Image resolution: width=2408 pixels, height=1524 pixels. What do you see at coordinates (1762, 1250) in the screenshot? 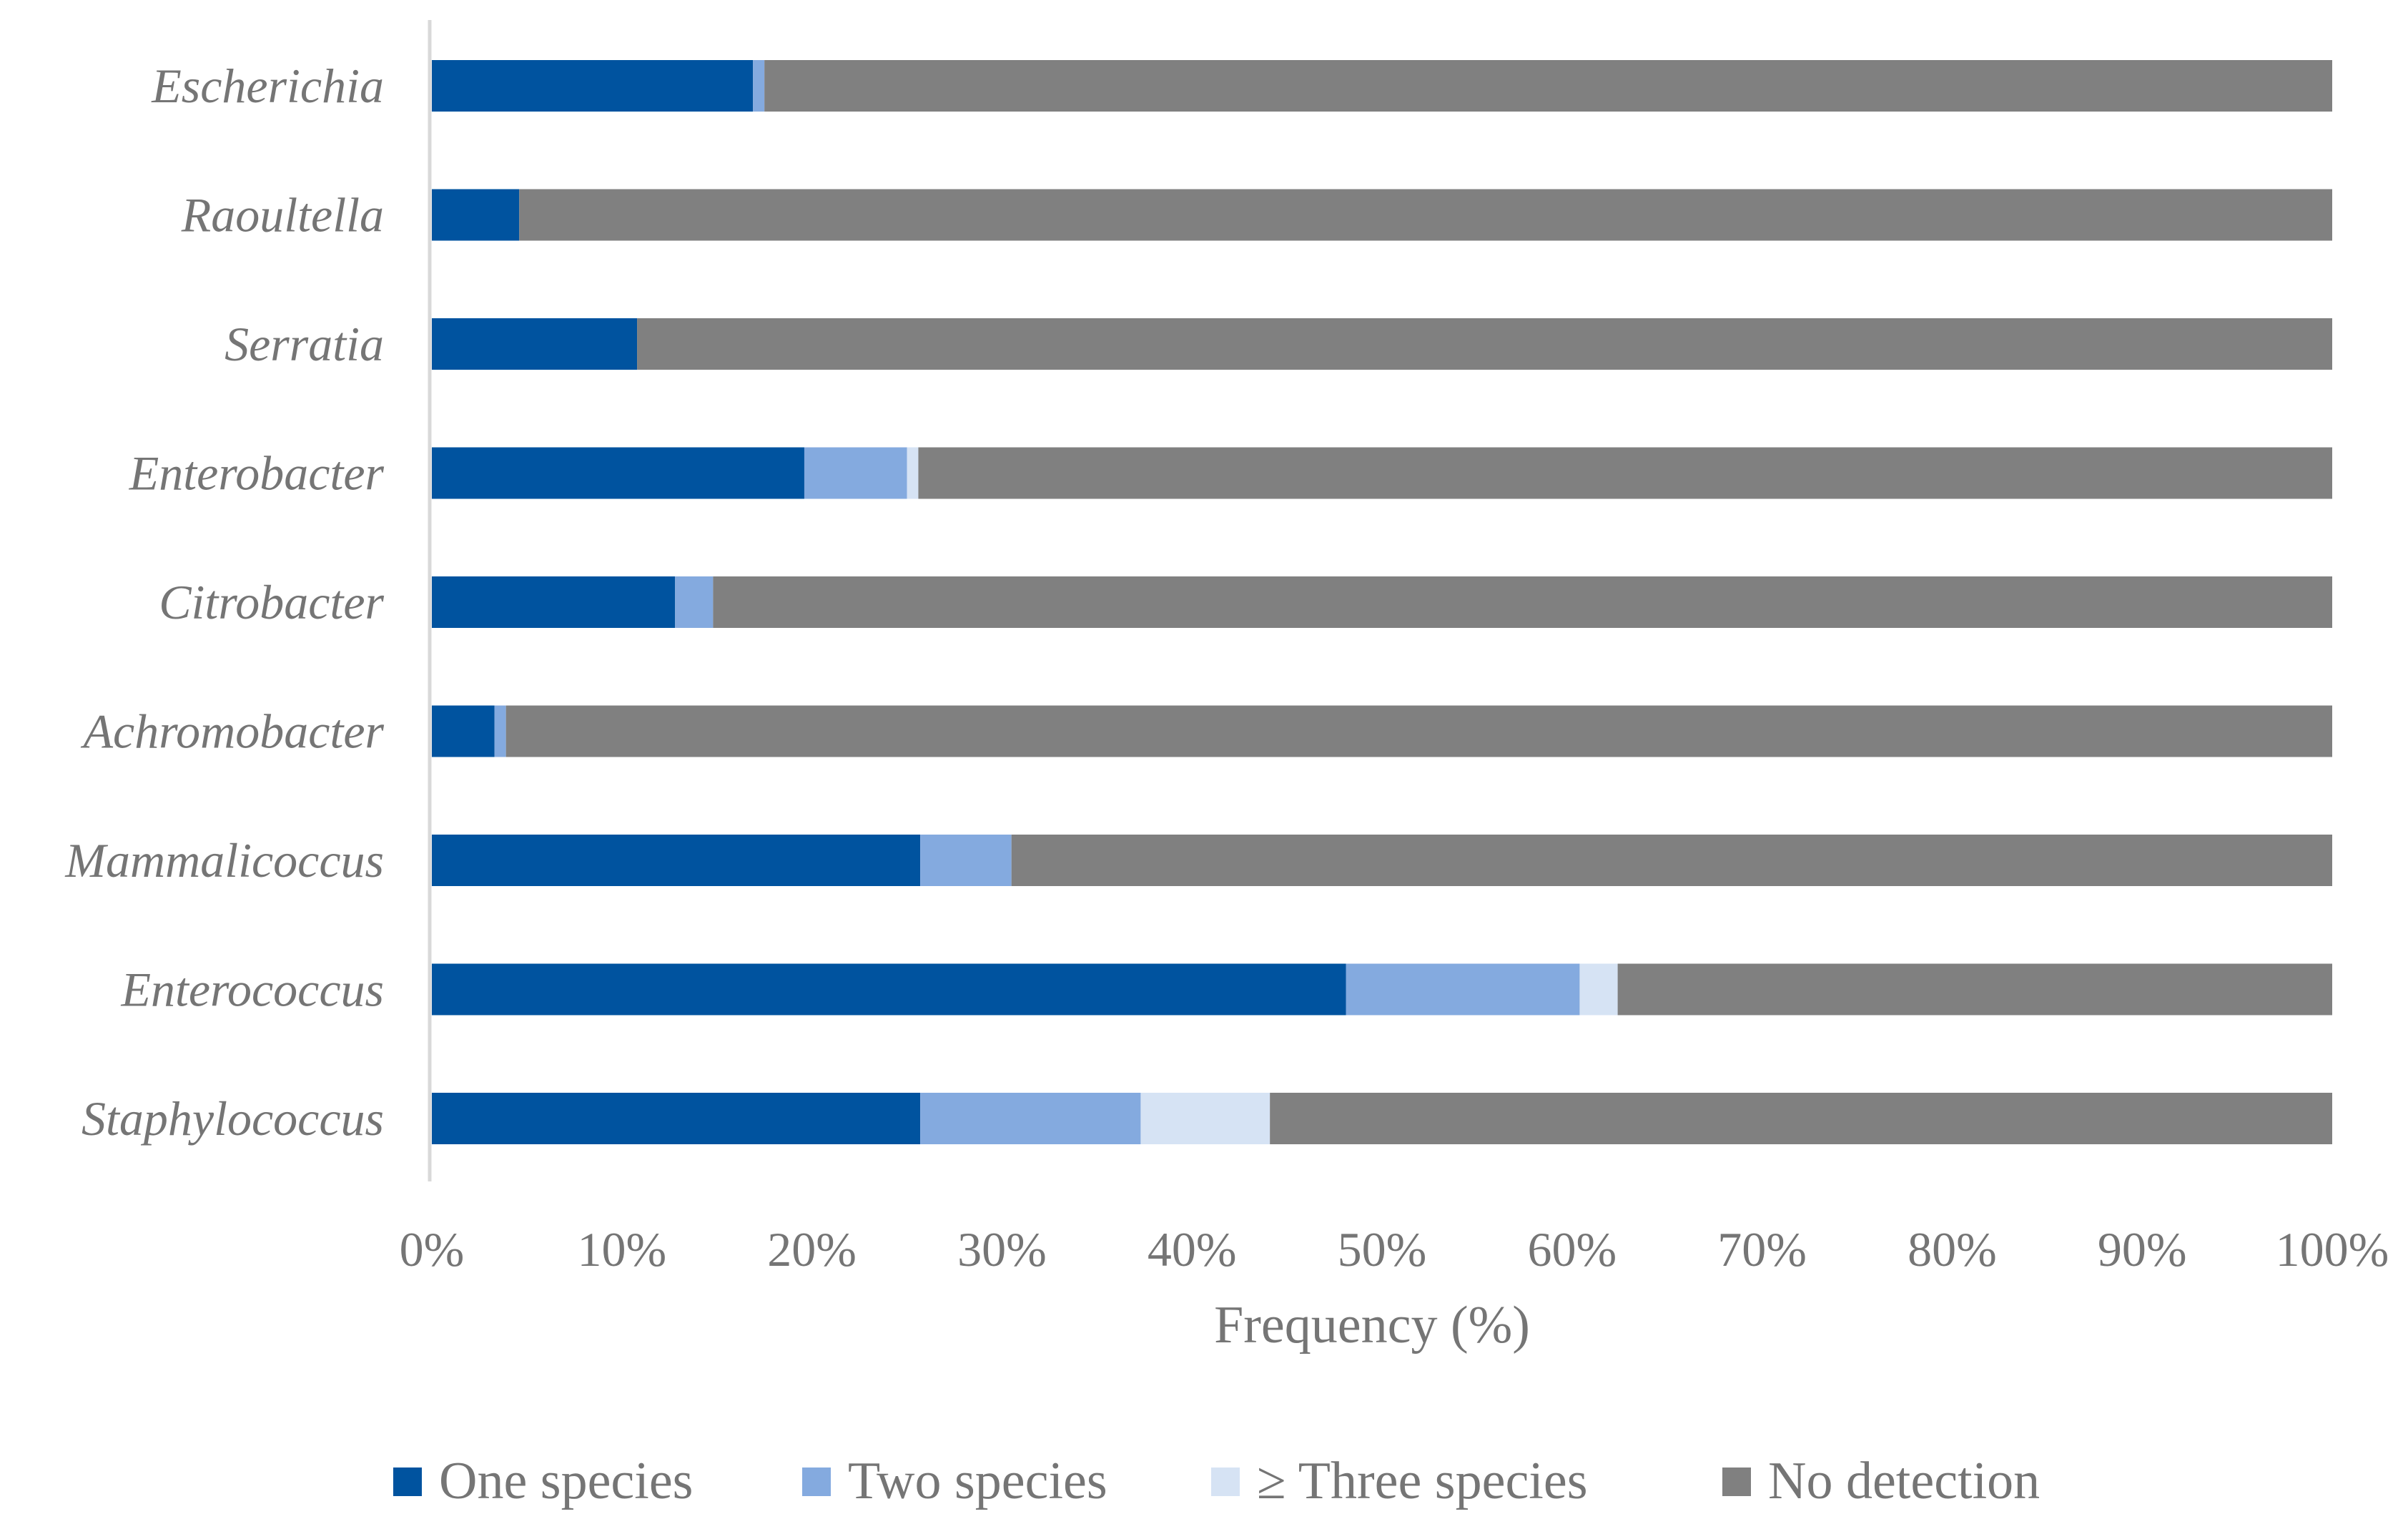
I see `x-tick-label: 70%` at bounding box center [1762, 1250].